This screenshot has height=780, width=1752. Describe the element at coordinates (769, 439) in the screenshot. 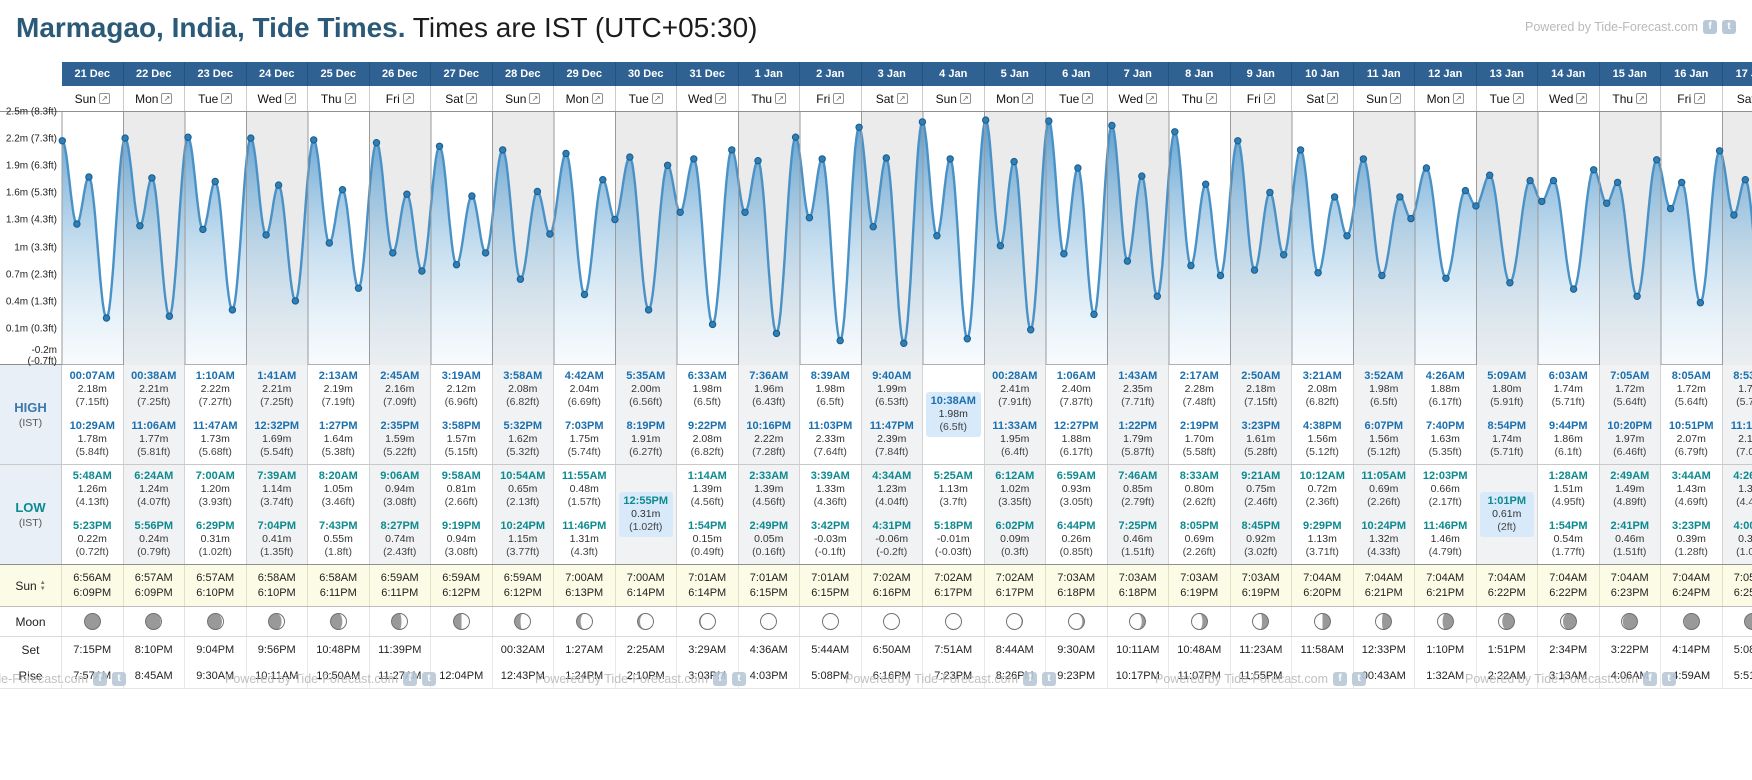

I see `tide-height-m: 2.22m` at that location.